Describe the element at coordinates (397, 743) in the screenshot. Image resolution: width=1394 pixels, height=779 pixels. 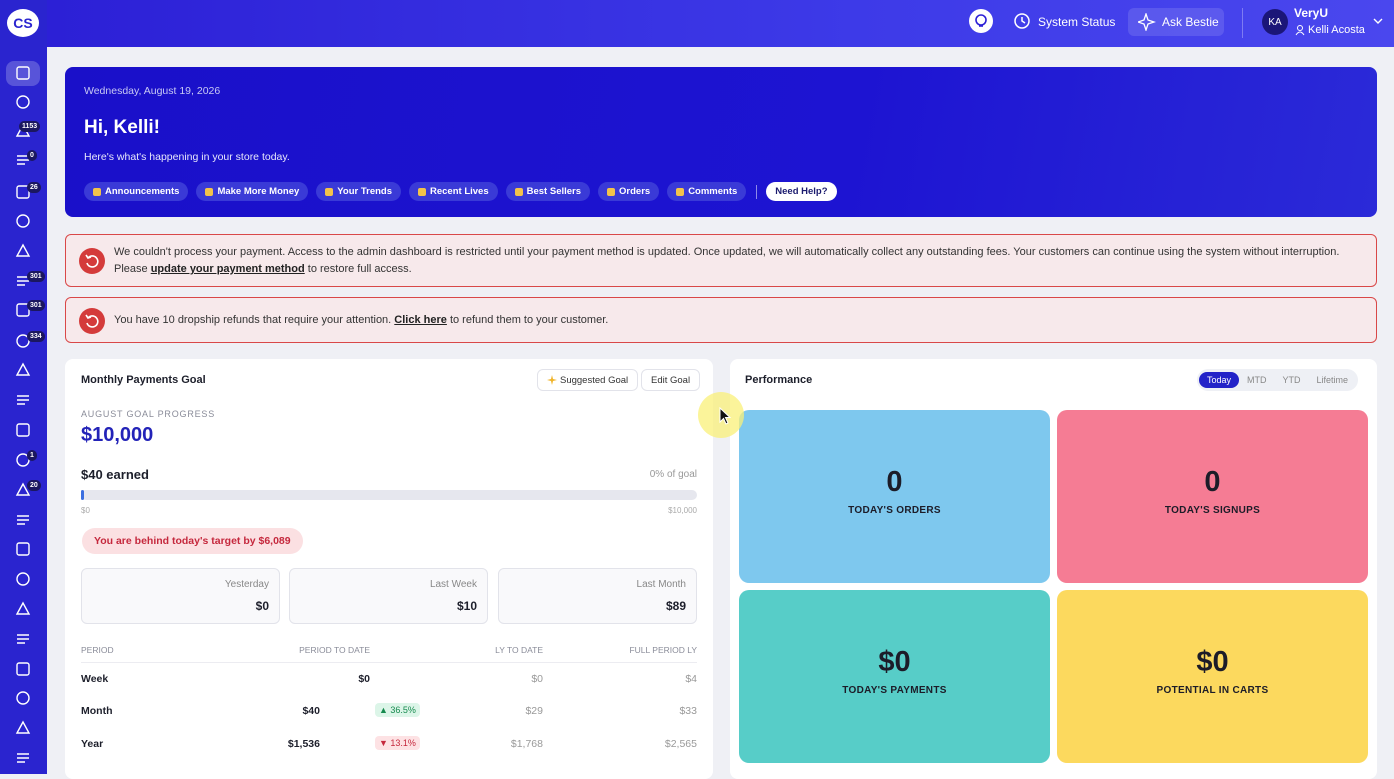
I see `change-badge: ▼ 13.1%` at that location.